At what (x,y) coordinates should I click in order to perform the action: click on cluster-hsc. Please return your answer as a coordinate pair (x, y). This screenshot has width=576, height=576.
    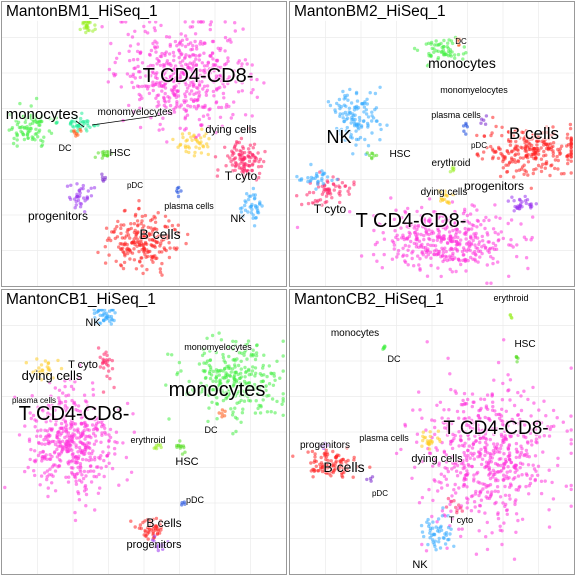
    Looking at the image, I should click on (517, 359).